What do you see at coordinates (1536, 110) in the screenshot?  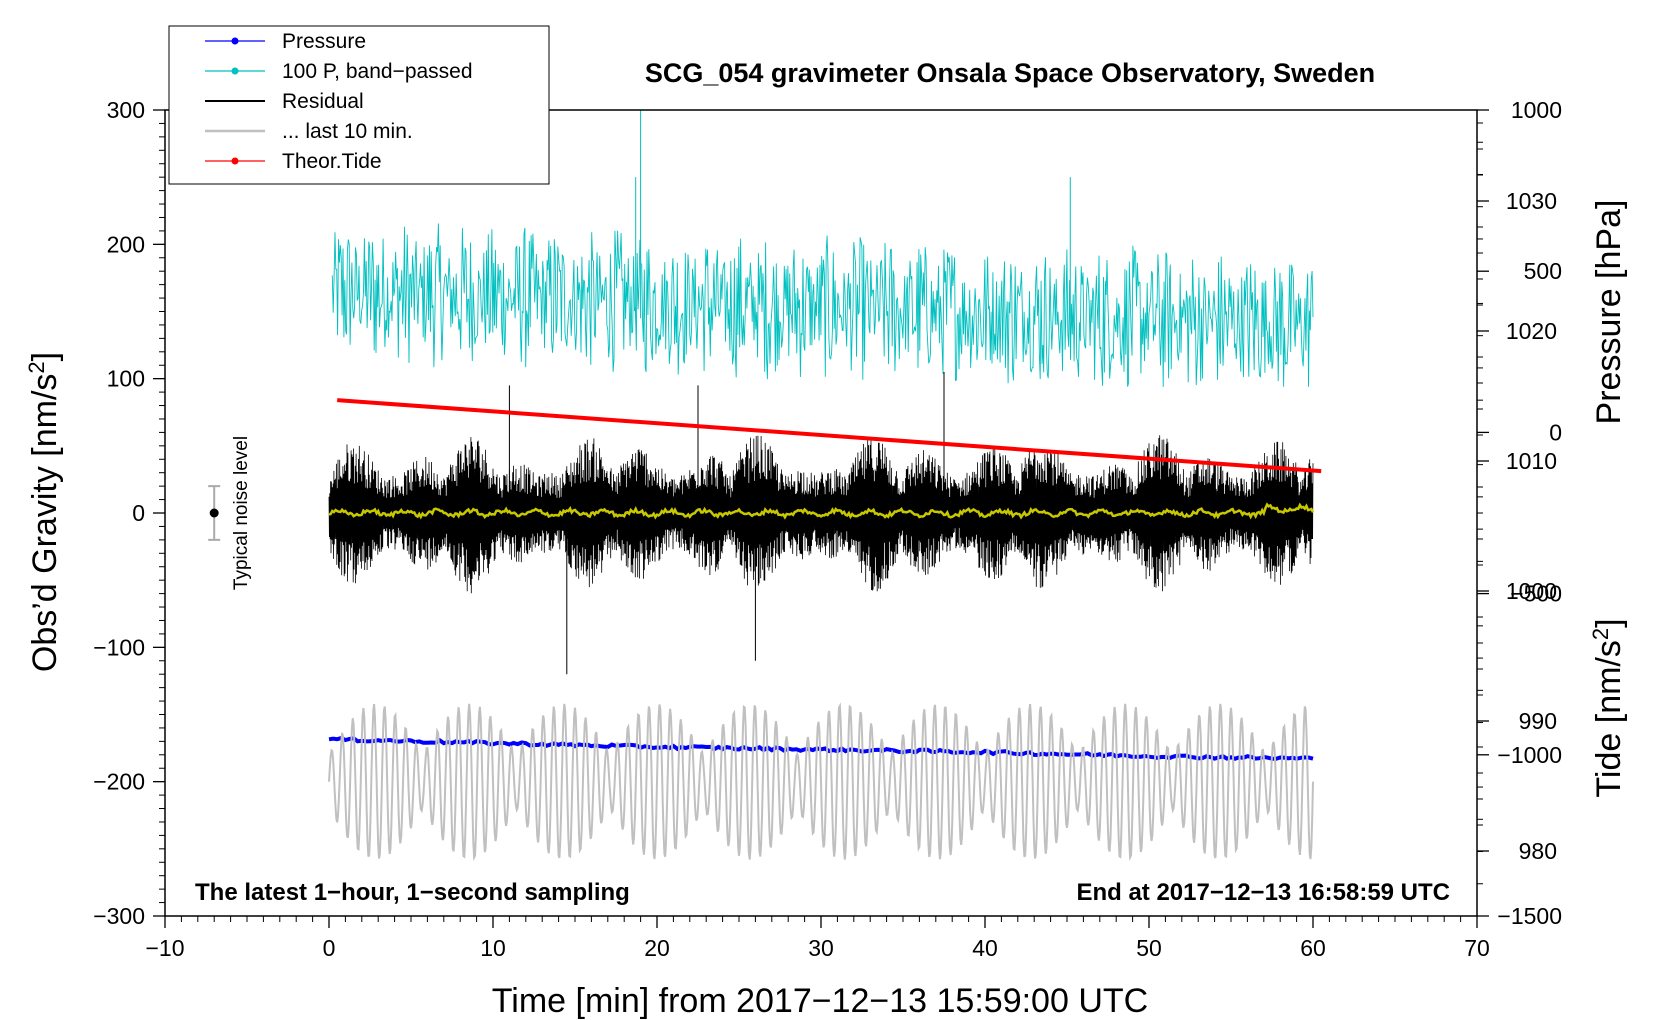 I see `tide-tick-label: 1000` at bounding box center [1536, 110].